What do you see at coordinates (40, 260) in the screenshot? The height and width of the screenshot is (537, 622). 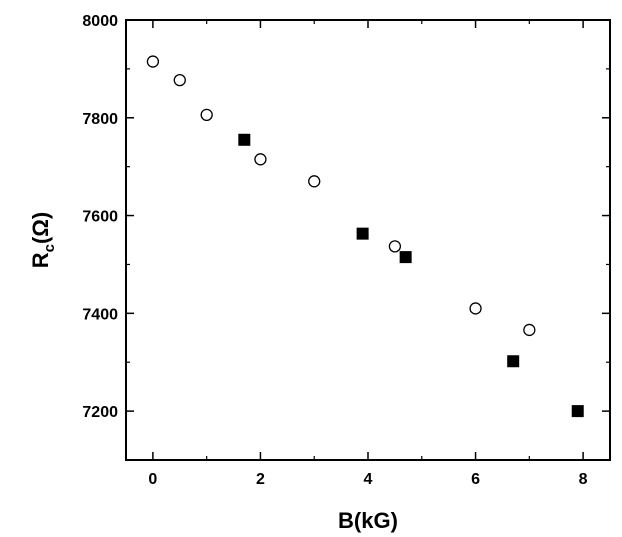 I see `y-axis-title-main: R` at bounding box center [40, 260].